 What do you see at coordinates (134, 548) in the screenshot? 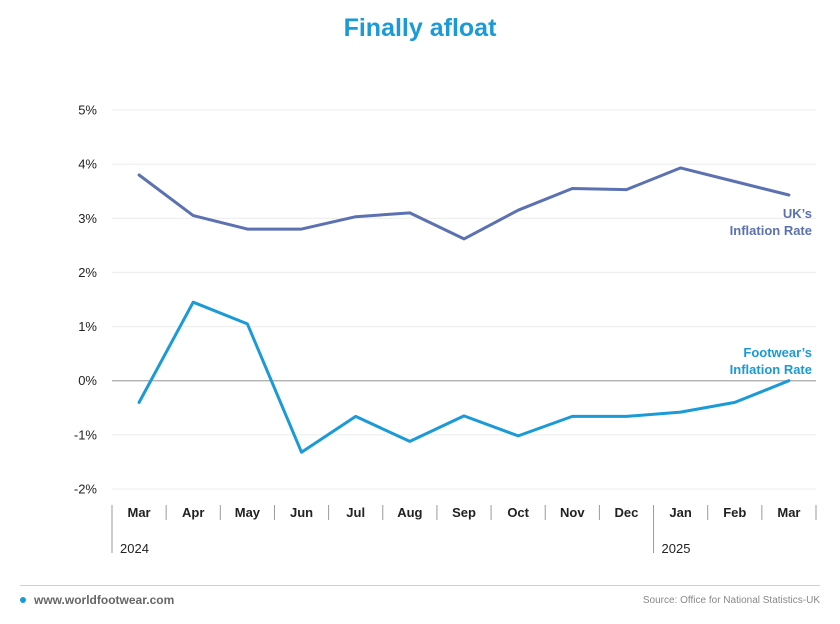
I see `year-label: 2024` at bounding box center [134, 548].